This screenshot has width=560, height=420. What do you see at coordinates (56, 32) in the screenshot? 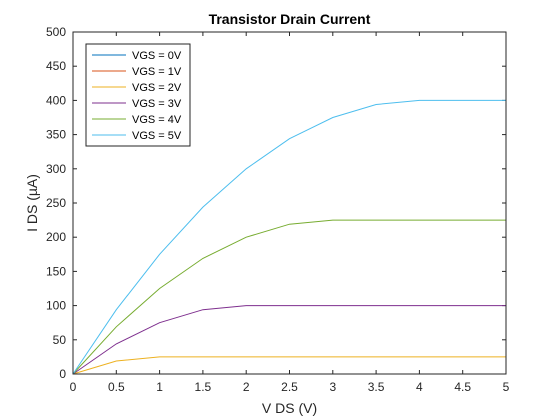
I see `y-tick-label: 500` at bounding box center [56, 32].